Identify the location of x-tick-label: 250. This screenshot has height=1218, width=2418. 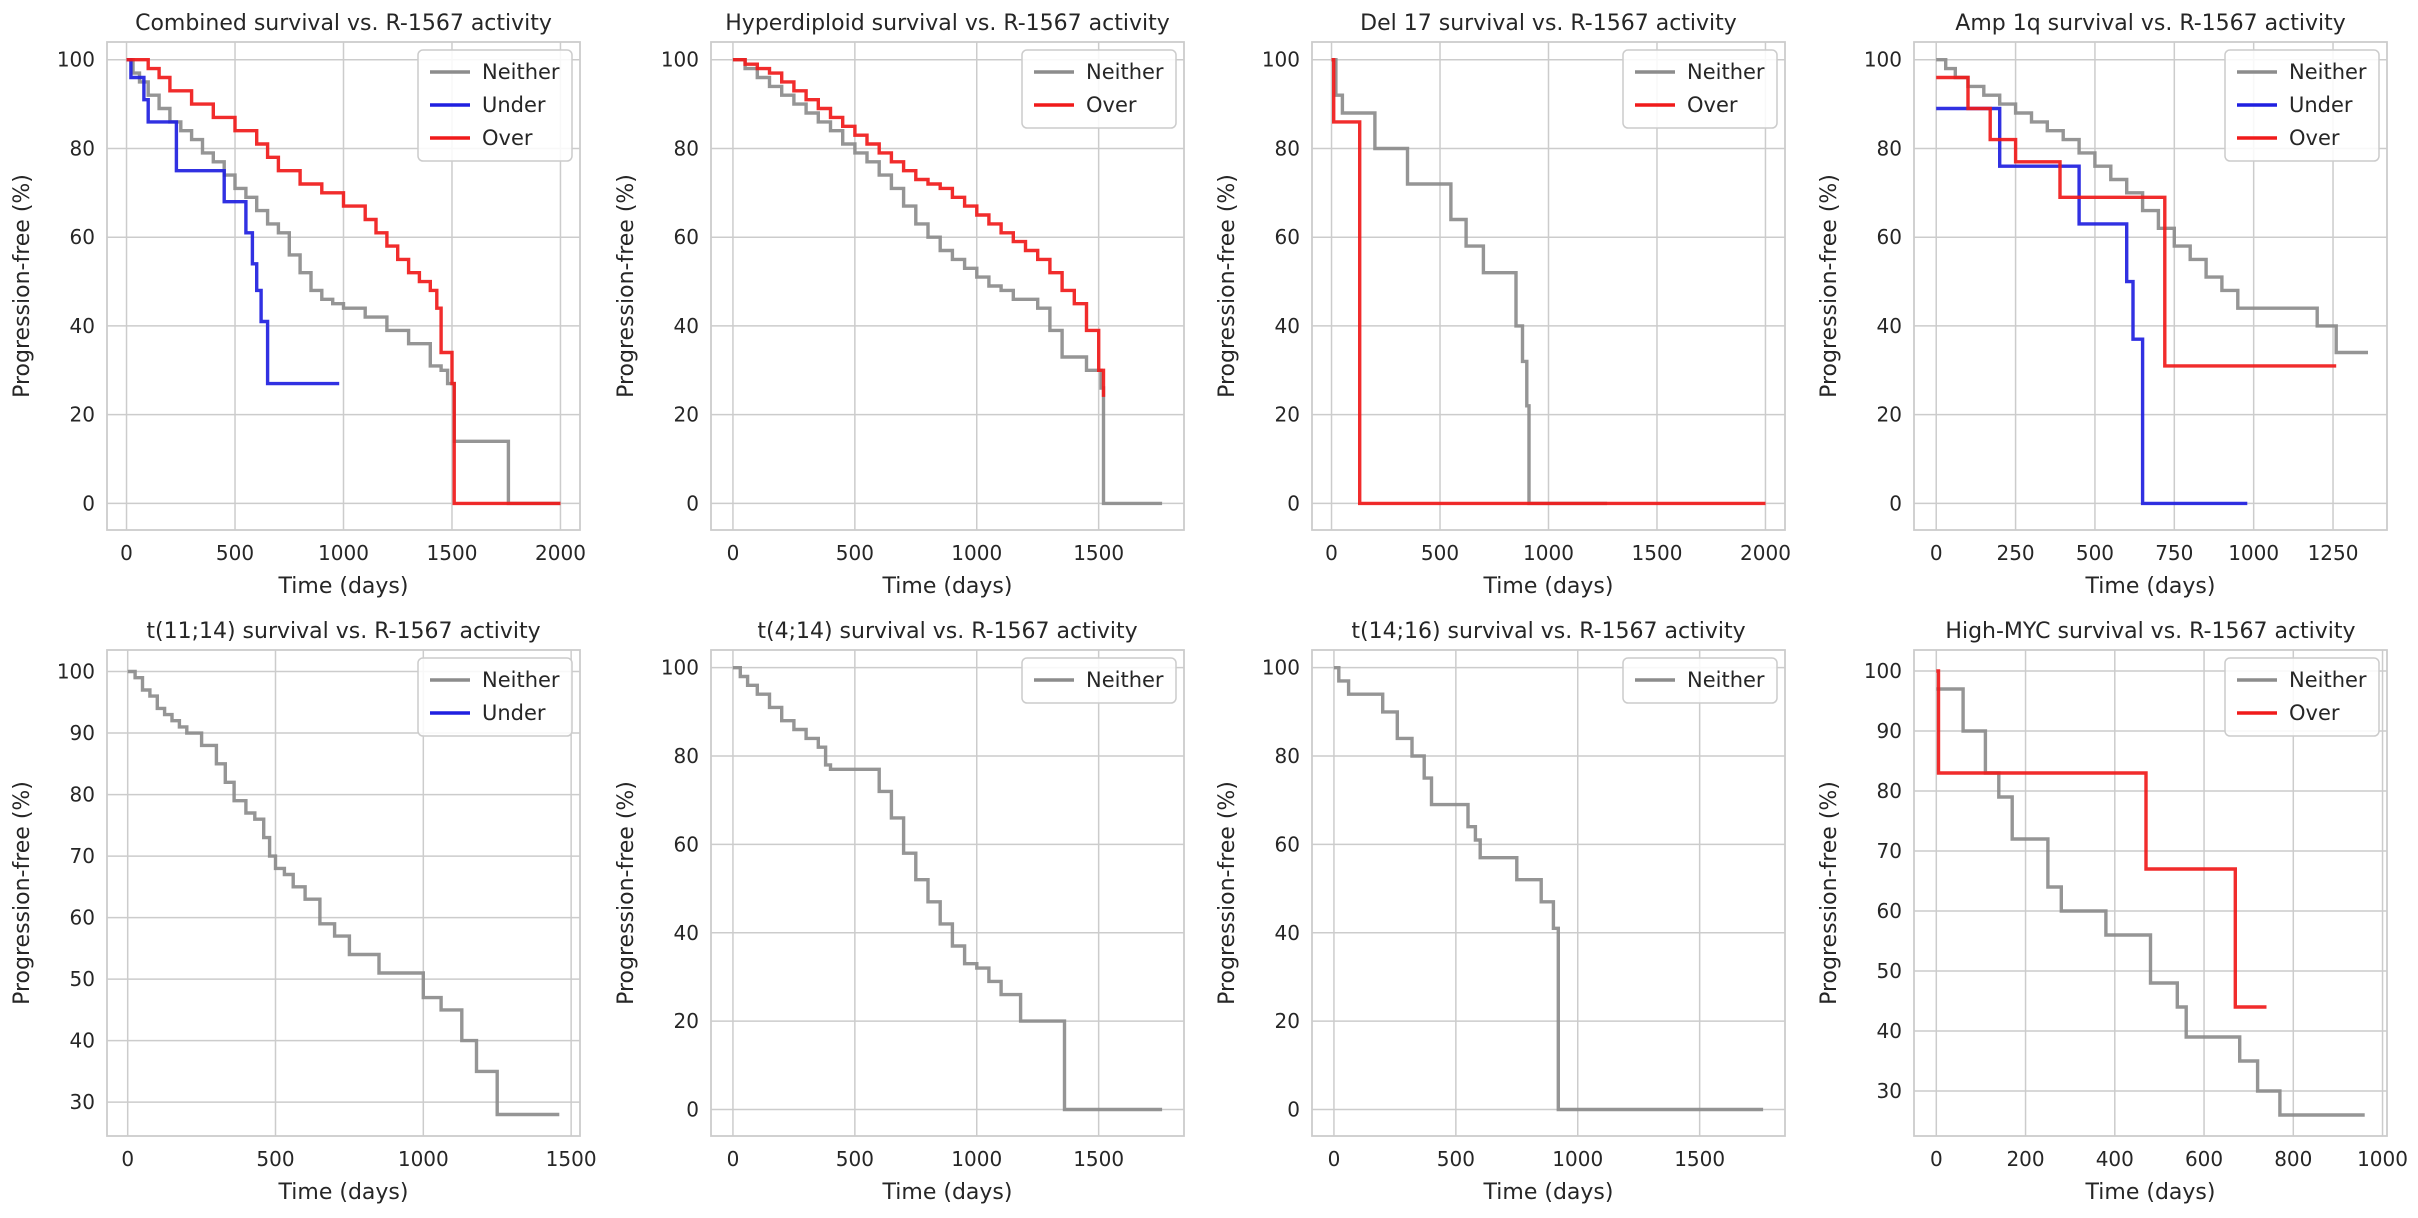
(2015, 553).